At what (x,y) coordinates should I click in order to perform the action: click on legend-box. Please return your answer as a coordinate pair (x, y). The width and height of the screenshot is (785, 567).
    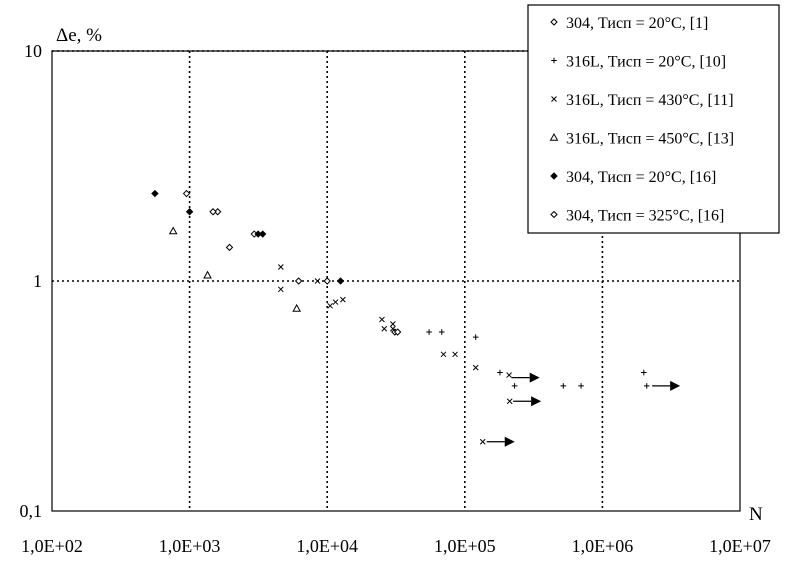
    Looking at the image, I should click on (653, 119).